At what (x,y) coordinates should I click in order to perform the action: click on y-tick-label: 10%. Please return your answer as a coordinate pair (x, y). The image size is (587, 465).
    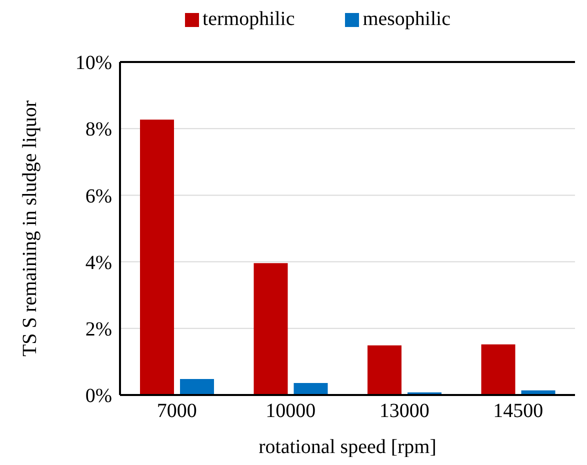
    Looking at the image, I should click on (93, 63).